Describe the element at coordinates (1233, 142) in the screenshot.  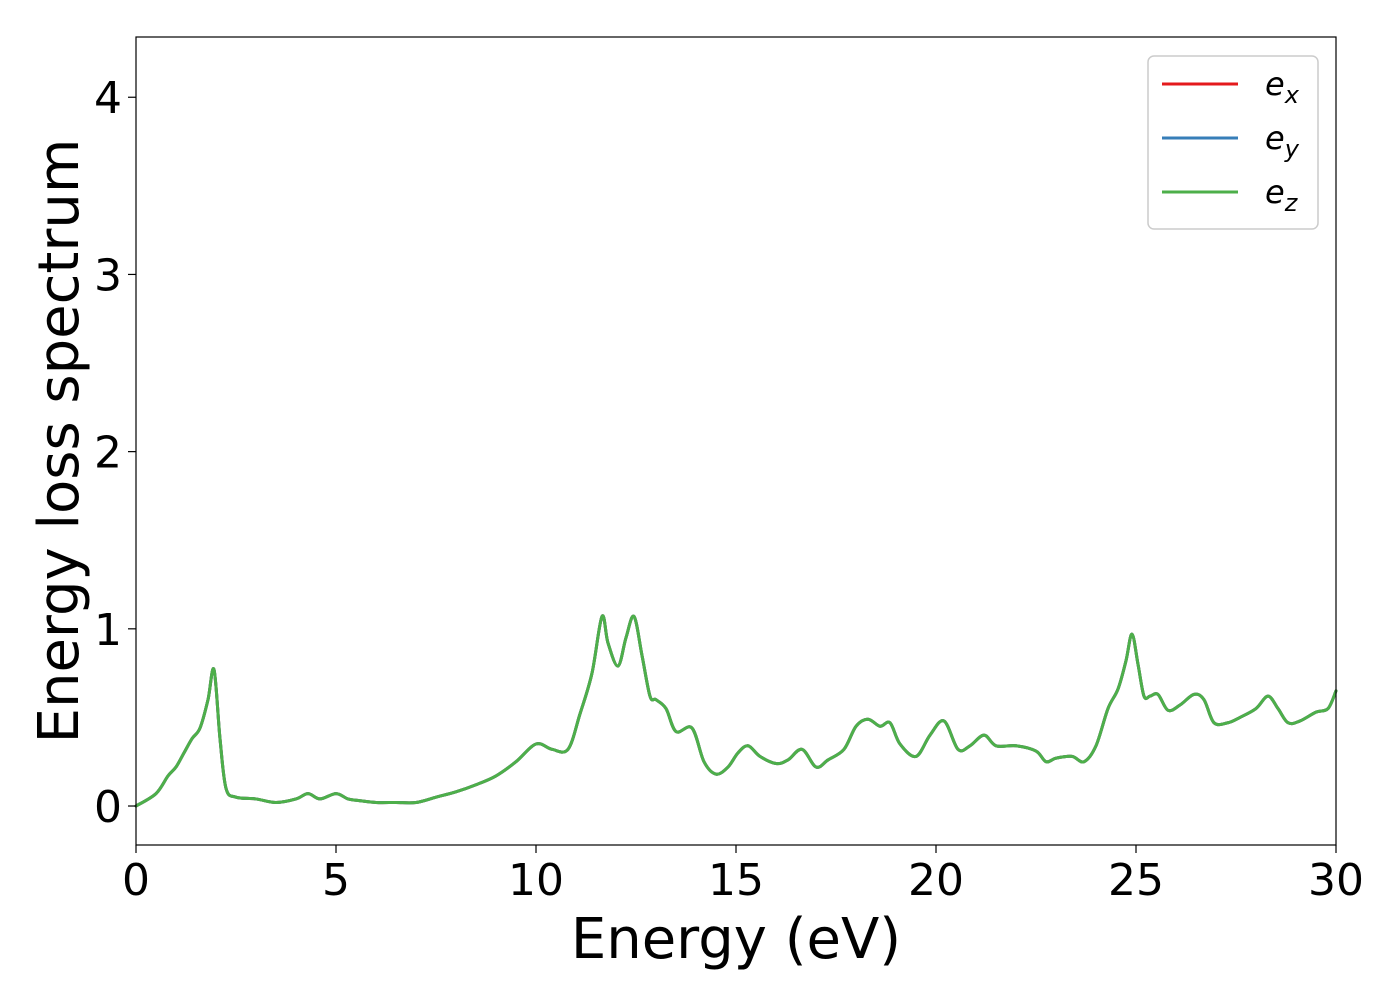
I see `legend-box` at that location.